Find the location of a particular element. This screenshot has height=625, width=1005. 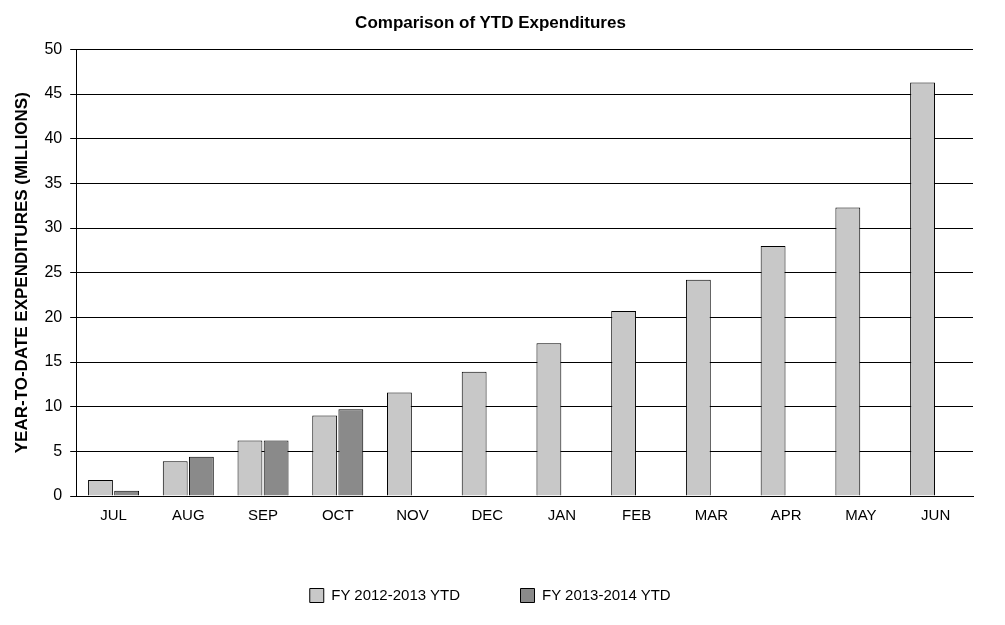

x-tick-label: SEP is located at coordinates (263, 515).